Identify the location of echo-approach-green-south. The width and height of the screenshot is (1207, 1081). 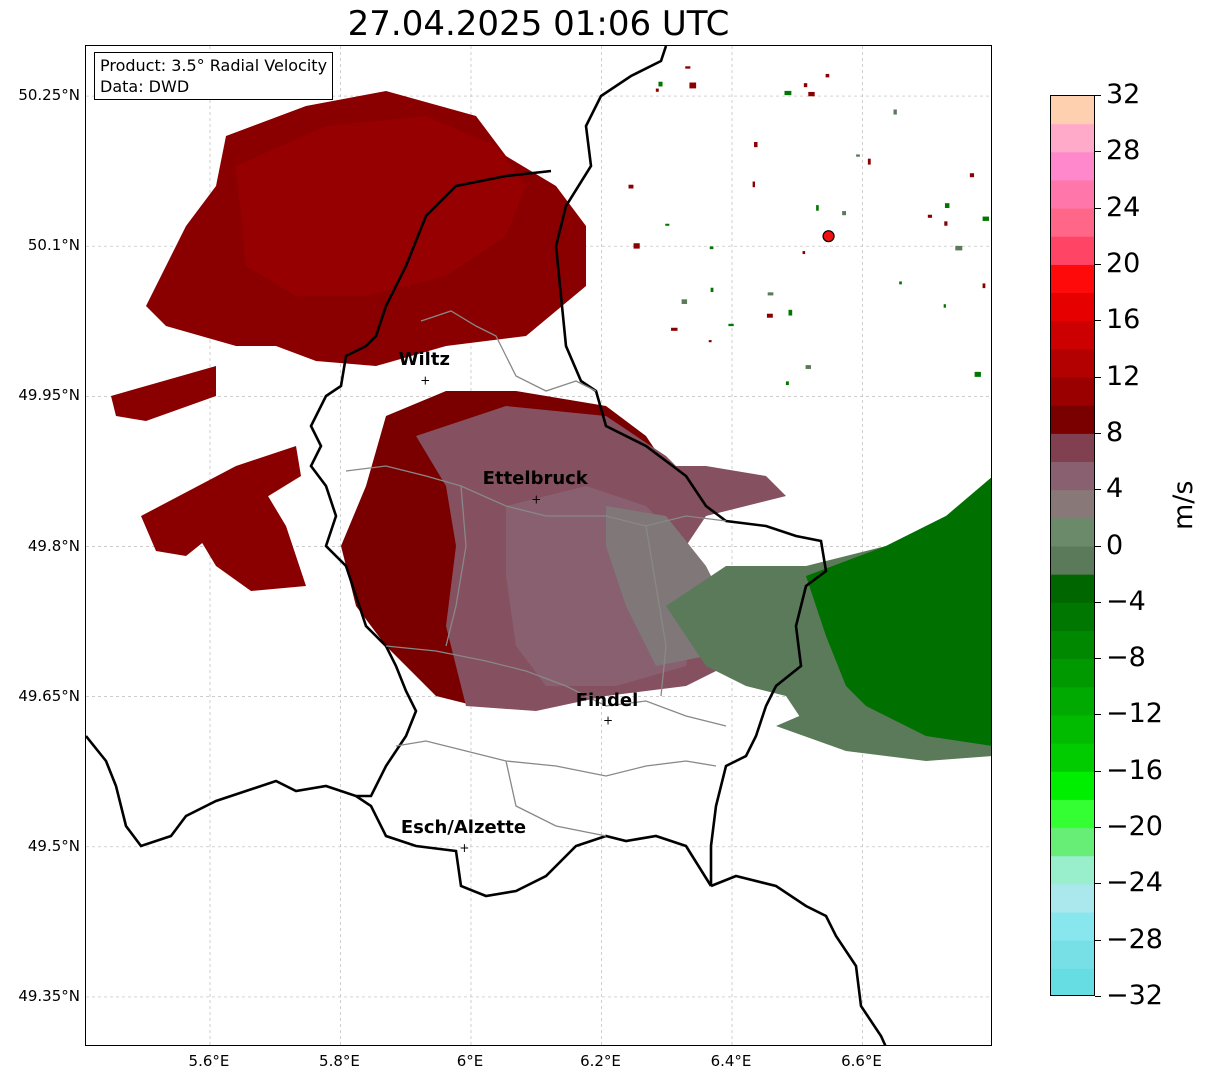
(883, 728).